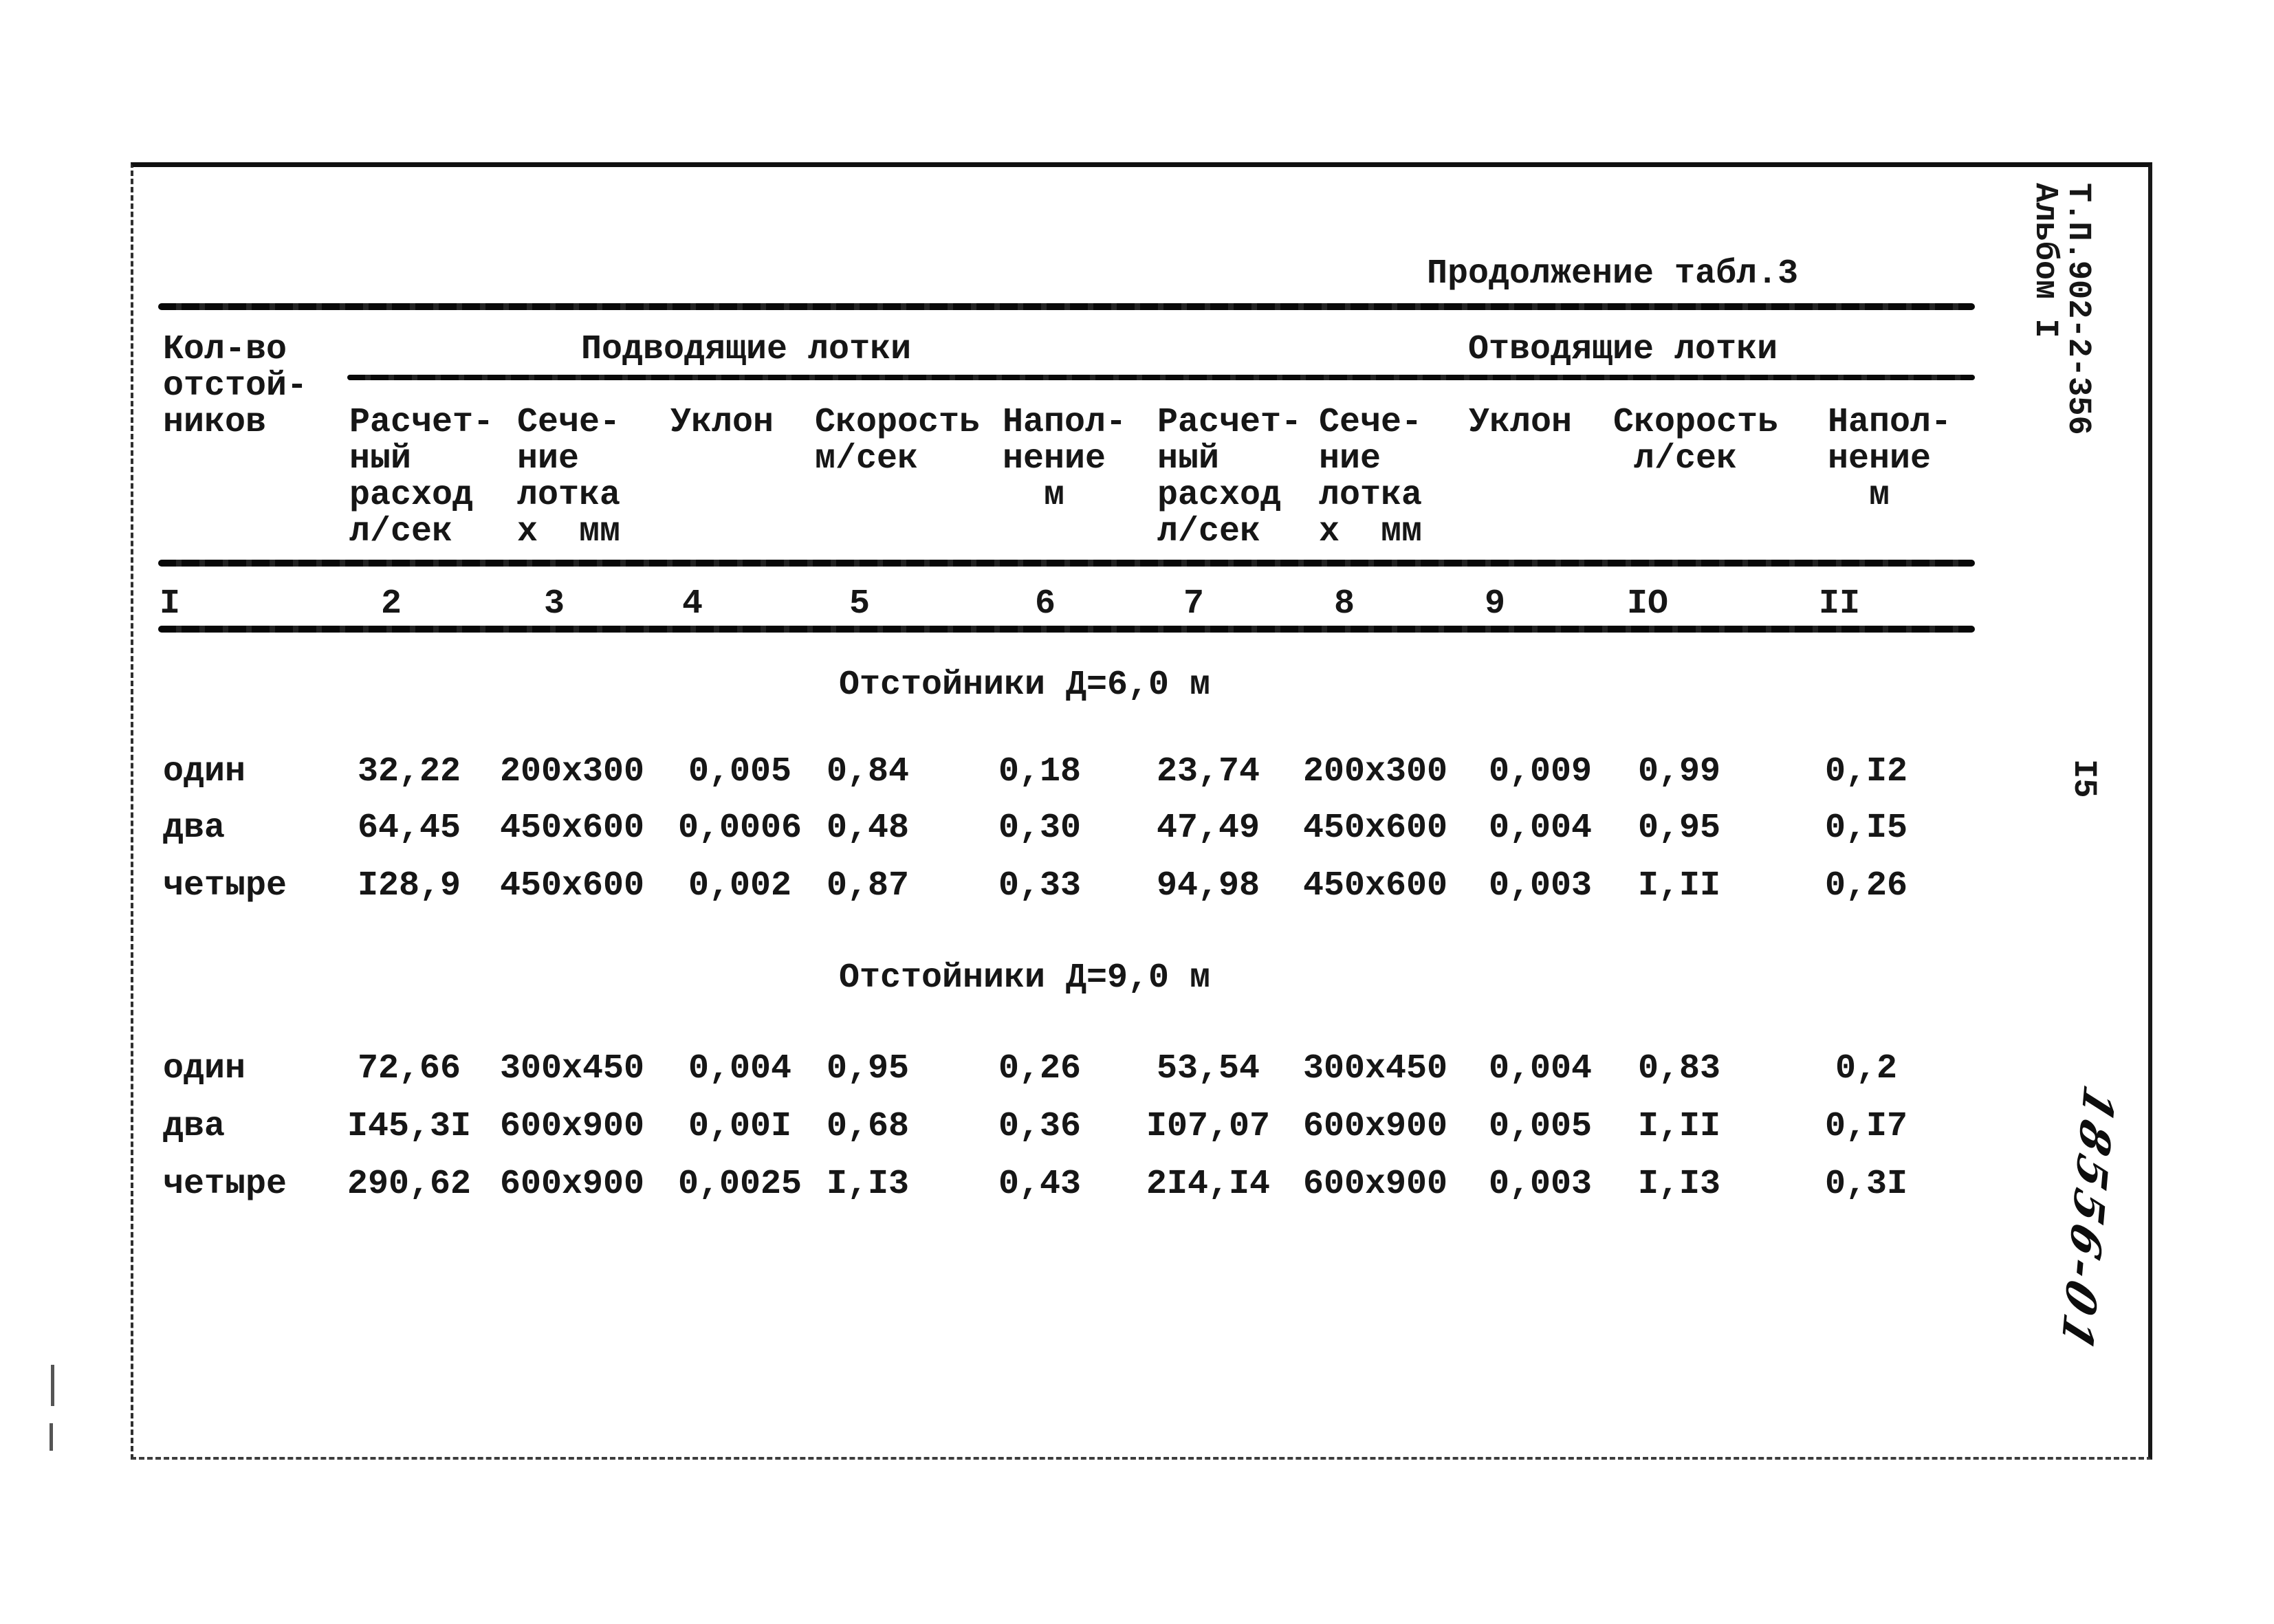 Image resolution: width=2274 pixels, height=1624 pixels. I want to click on cell: 0,48, so click(868, 828).